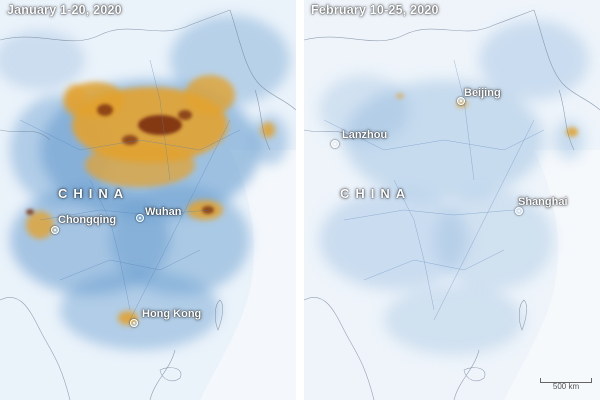  What do you see at coordinates (566, 380) in the screenshot?
I see `scale-bar-line` at bounding box center [566, 380].